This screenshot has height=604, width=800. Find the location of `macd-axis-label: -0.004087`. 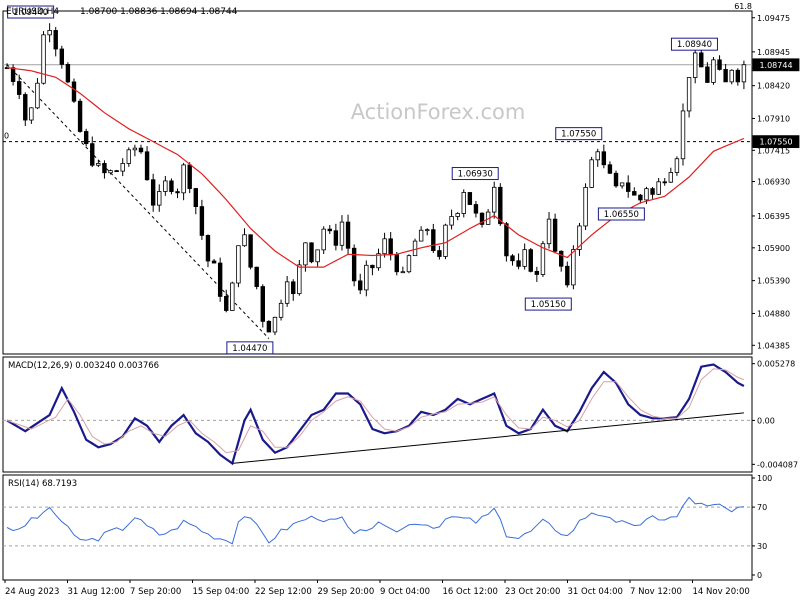

macd-axis-label: -0.004087 is located at coordinates (777, 464).